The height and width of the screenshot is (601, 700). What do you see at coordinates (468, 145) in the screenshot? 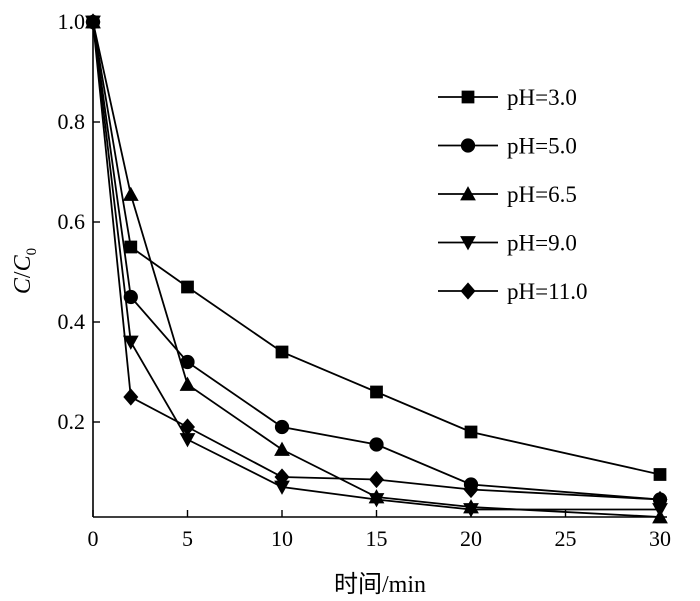
I see `legend-marker-circle` at bounding box center [468, 145].